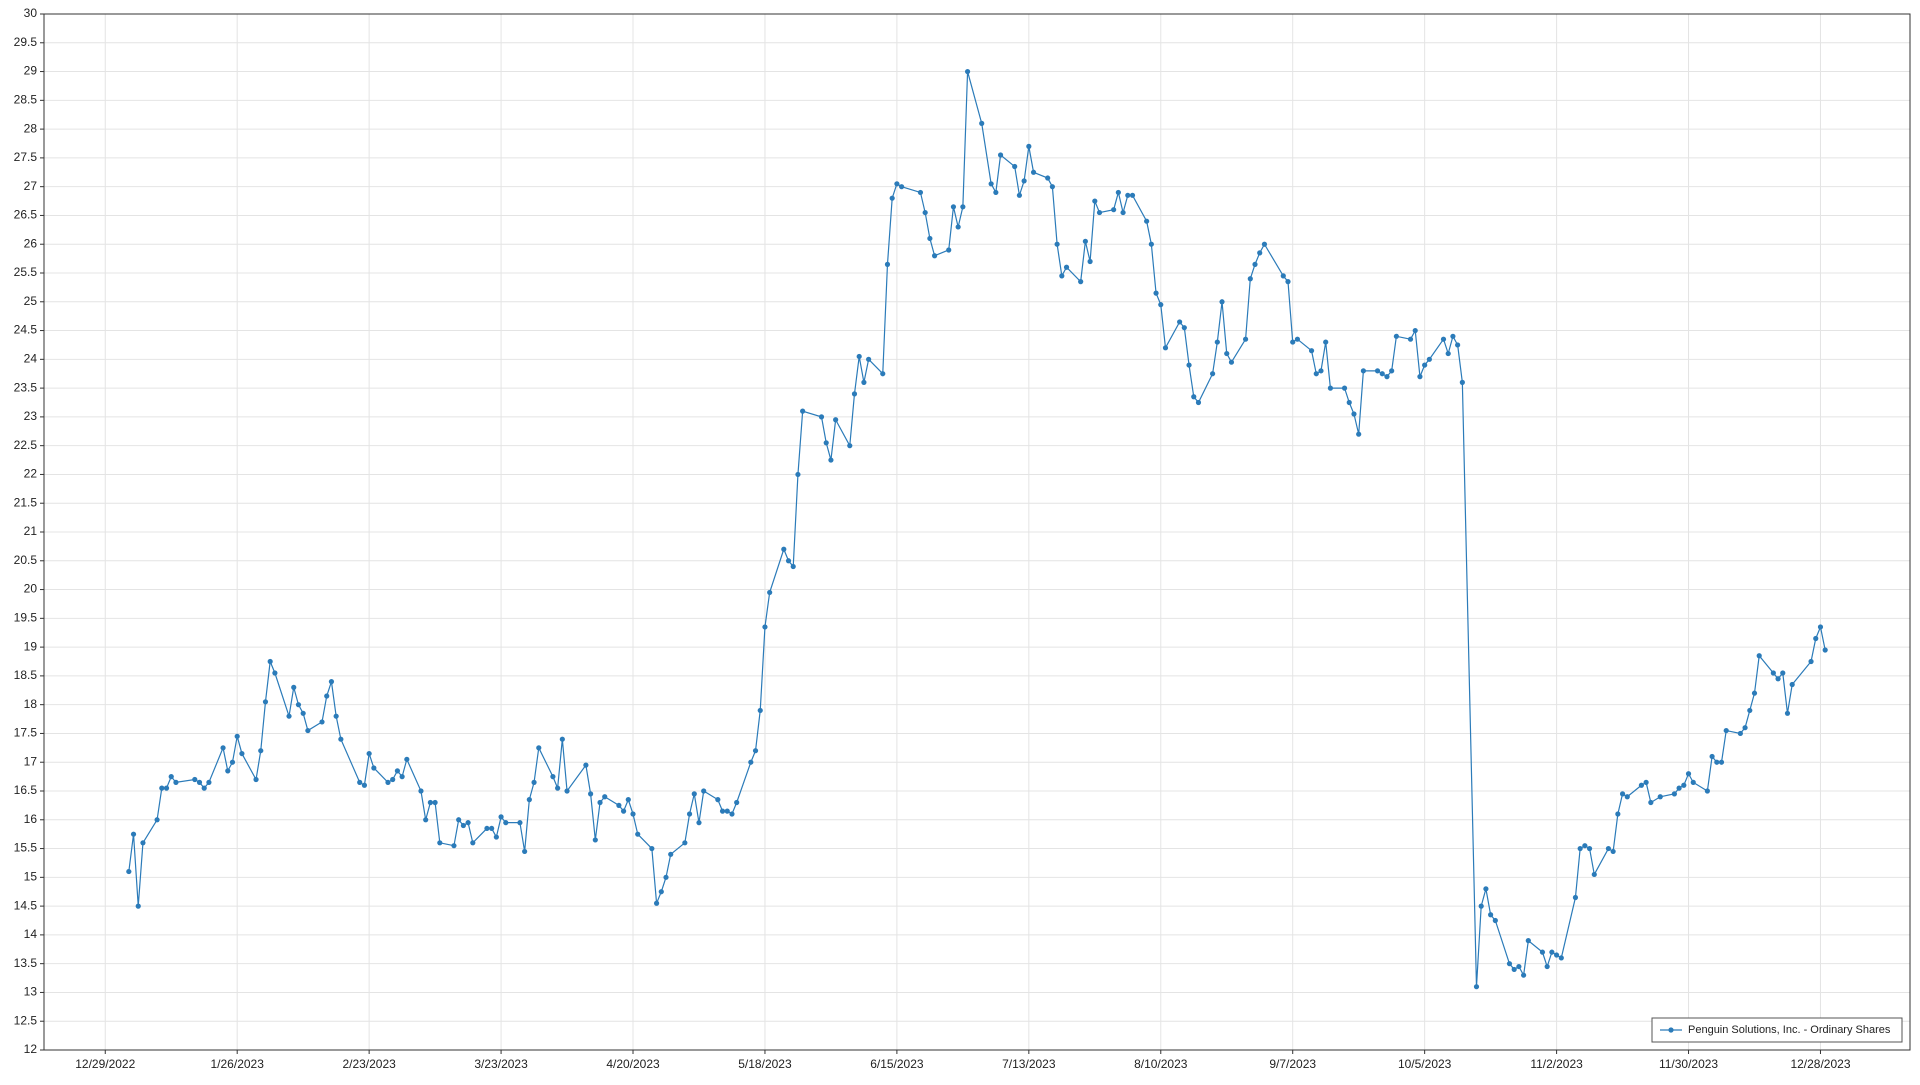  I want to click on x-tick-label: 6/15/2023, so click(897, 1064).